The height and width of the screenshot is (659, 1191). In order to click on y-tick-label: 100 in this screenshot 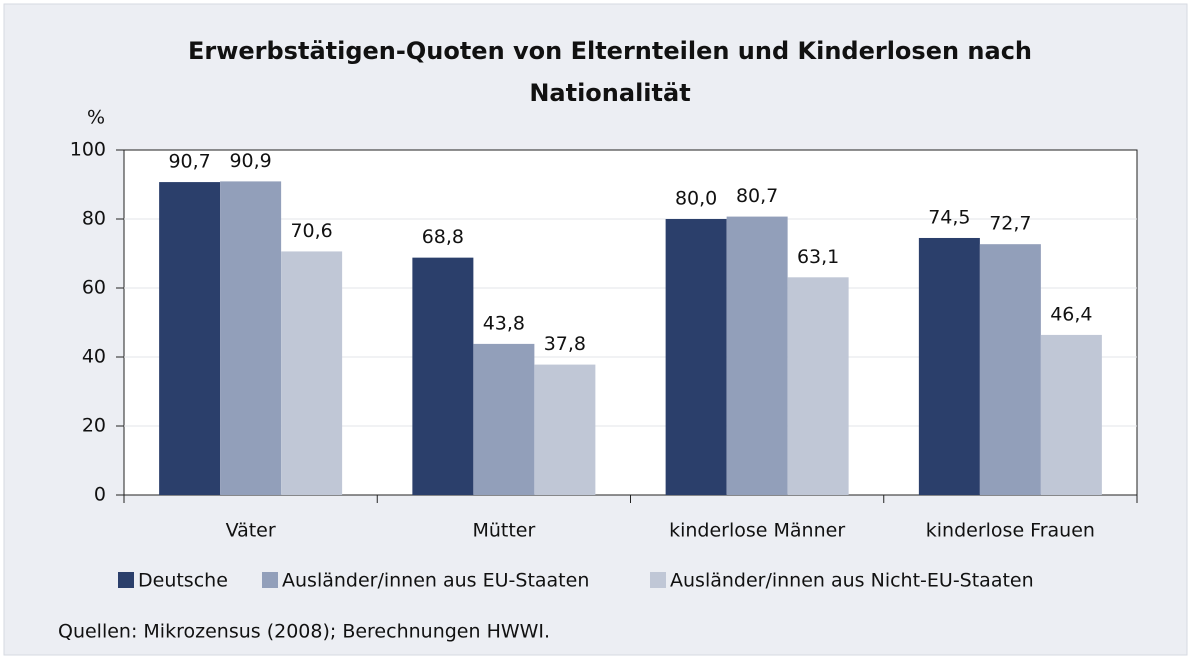, I will do `click(88, 150)`.